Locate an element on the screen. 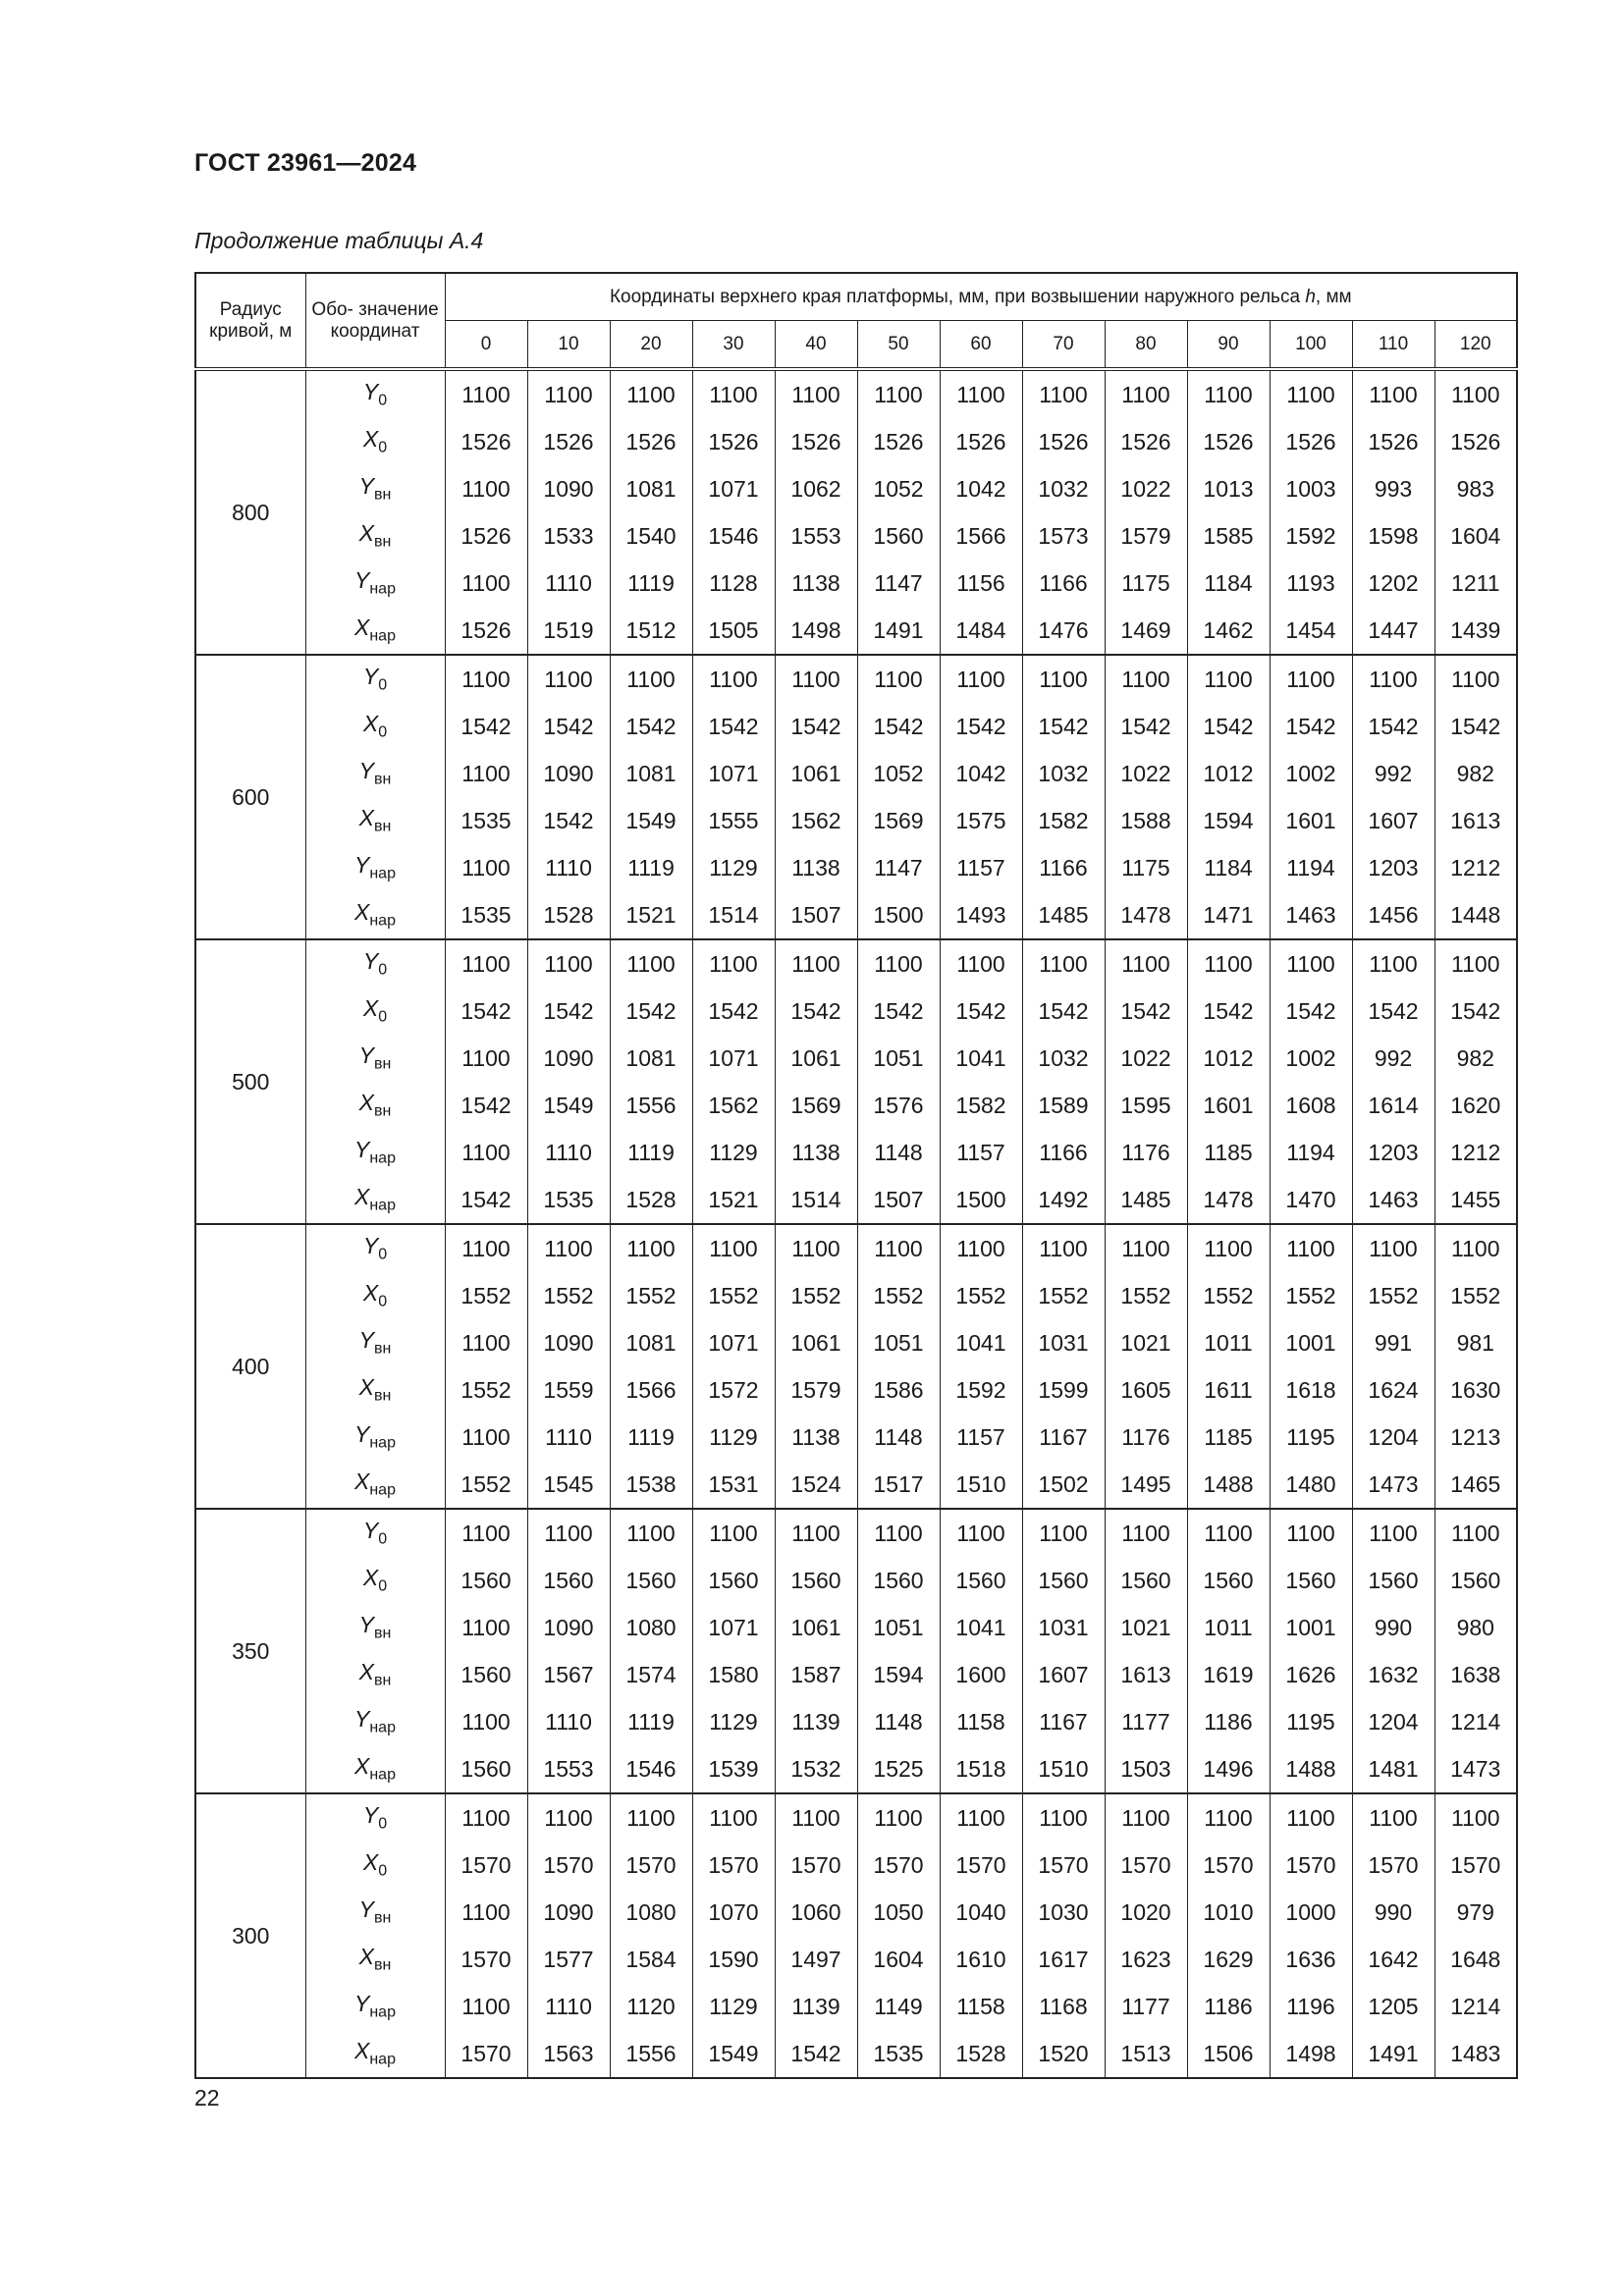 The width and height of the screenshot is (1624, 2296). value-cell: 1579 is located at coordinates (1146, 536).